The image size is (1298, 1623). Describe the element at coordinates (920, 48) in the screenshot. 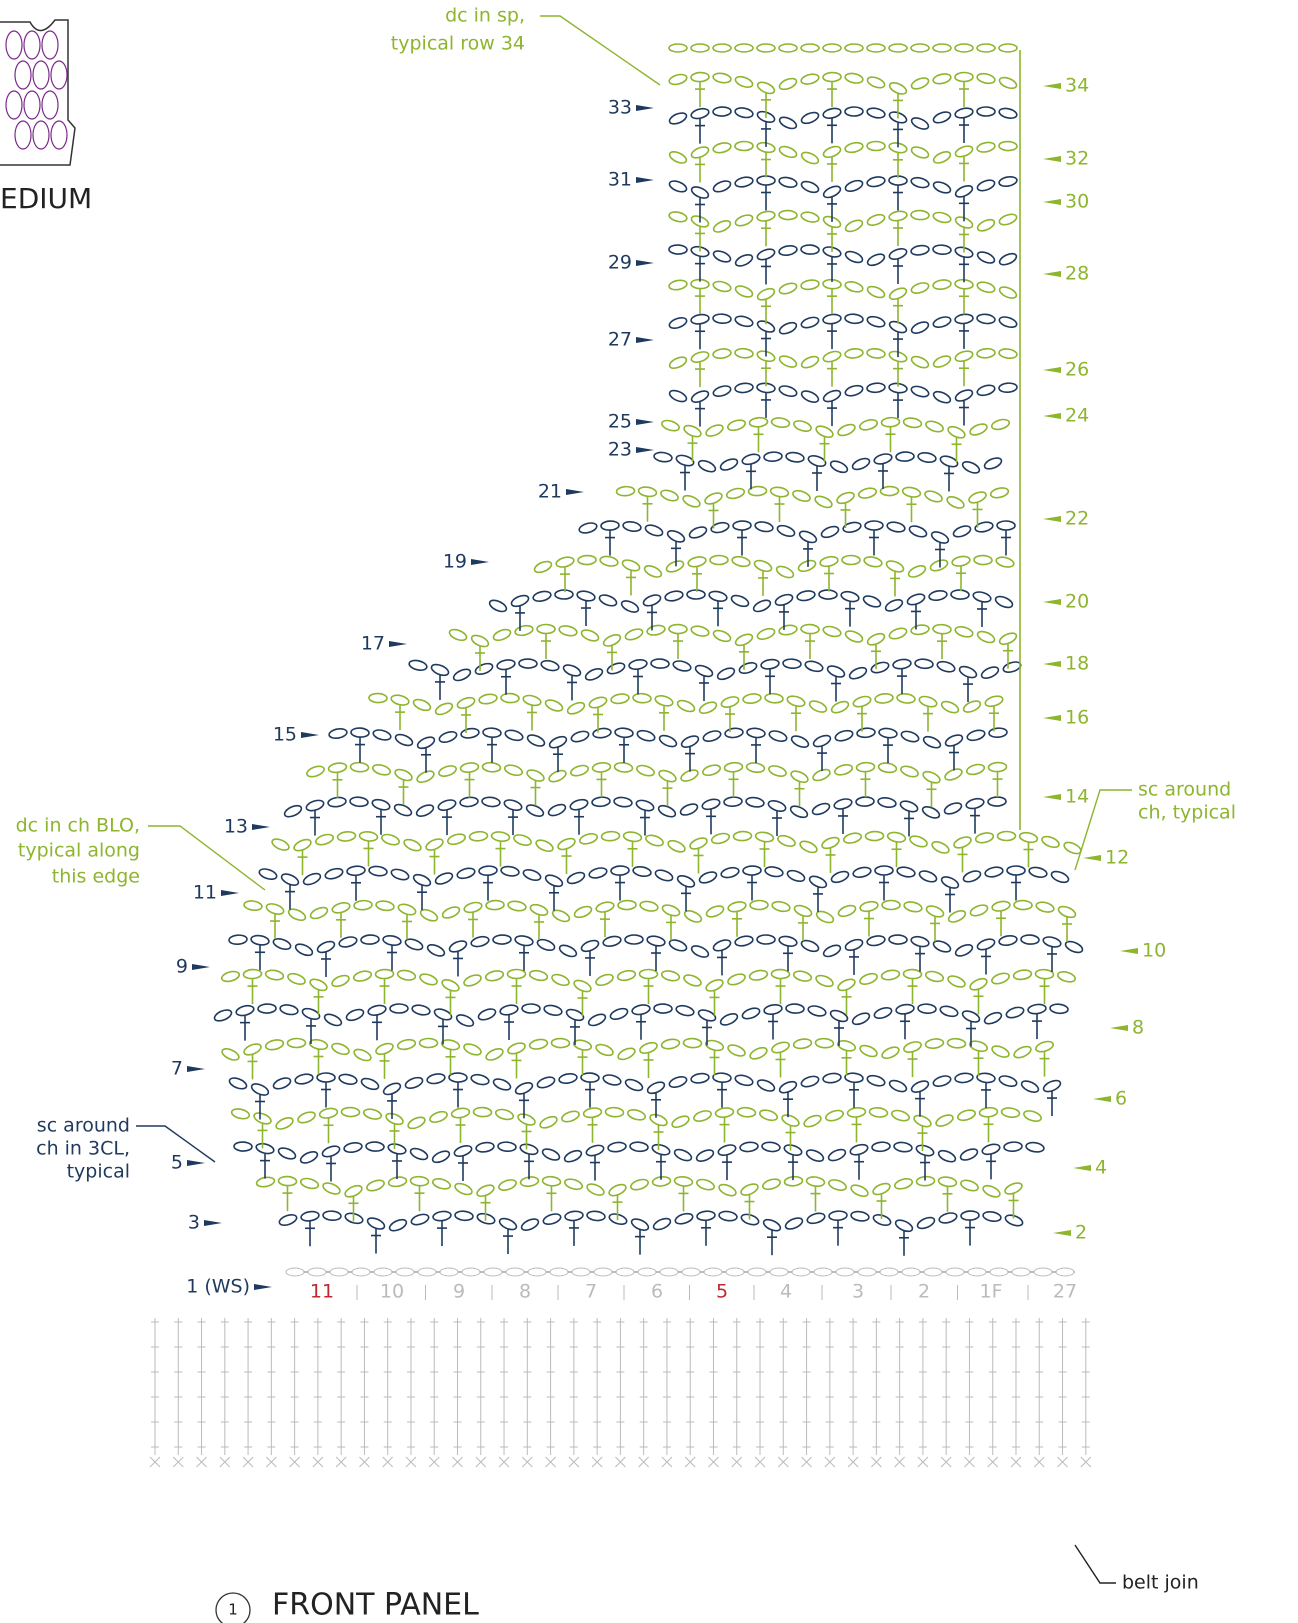

I see `top-chain` at that location.